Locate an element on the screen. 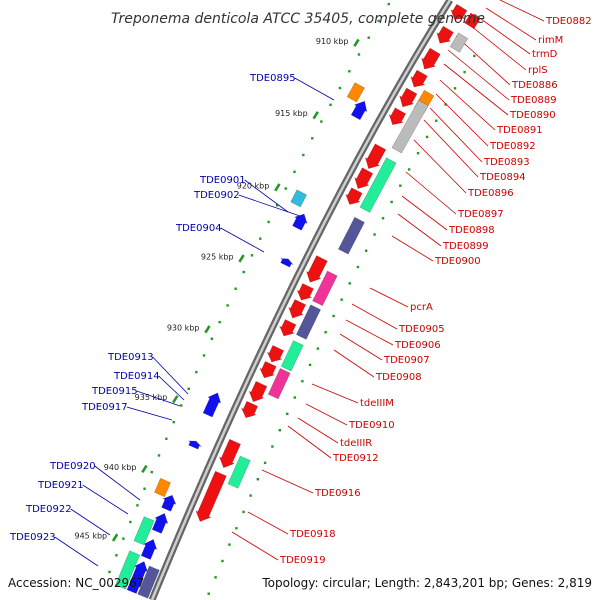 This screenshot has height=600, width=600. gene-label-tde0910: TDE0910 is located at coordinates (371, 425).